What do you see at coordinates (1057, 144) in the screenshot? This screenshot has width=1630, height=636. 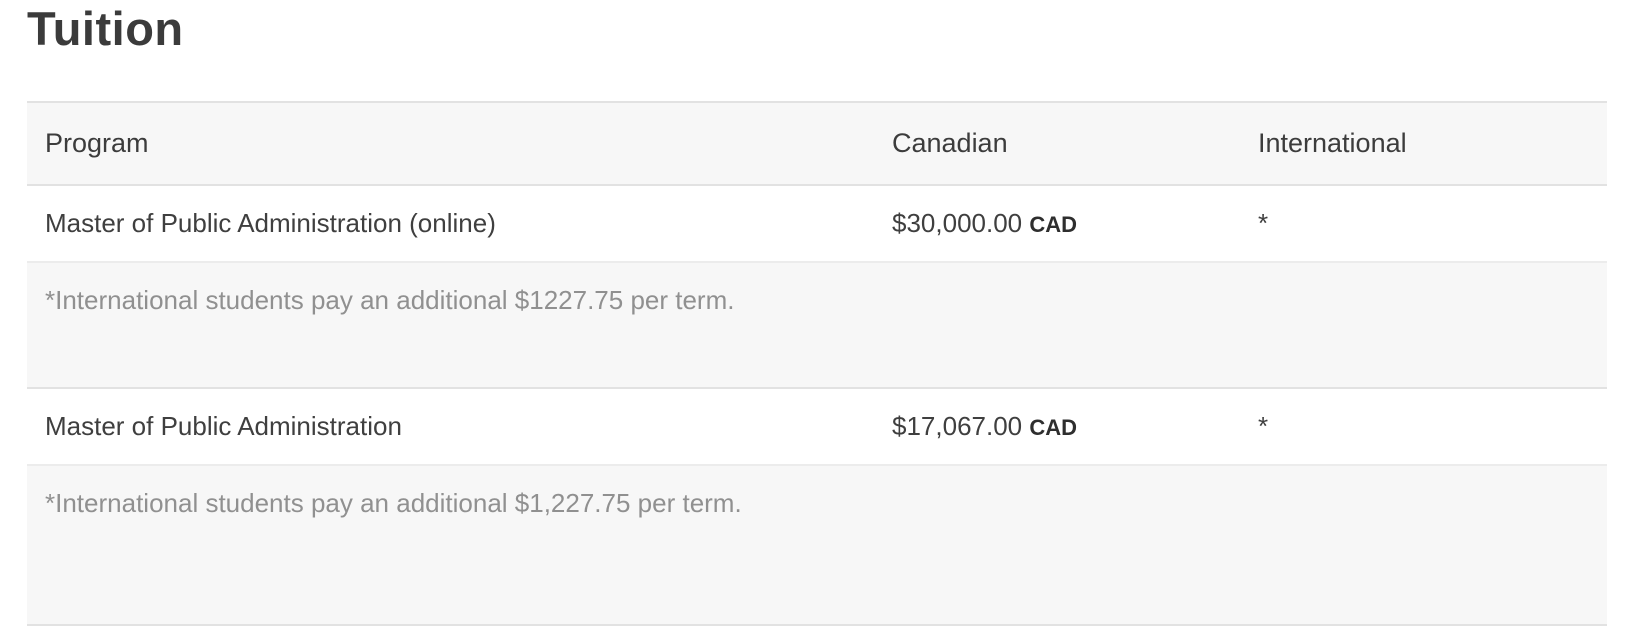 I see `column-header-canadian: Canadian` at bounding box center [1057, 144].